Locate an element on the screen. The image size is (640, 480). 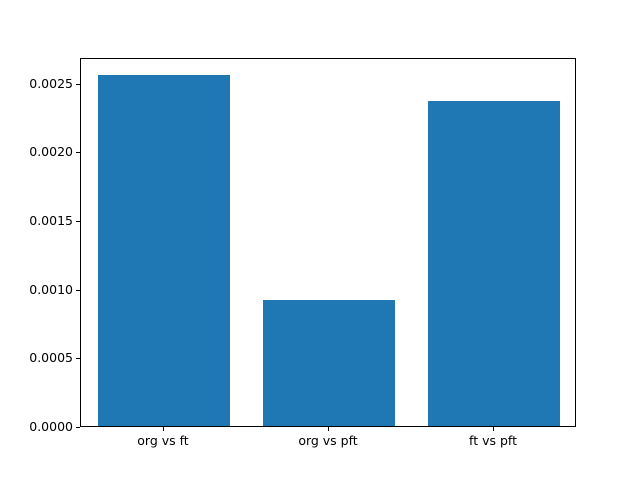
bar-ft-vs-pft is located at coordinates (494, 263).